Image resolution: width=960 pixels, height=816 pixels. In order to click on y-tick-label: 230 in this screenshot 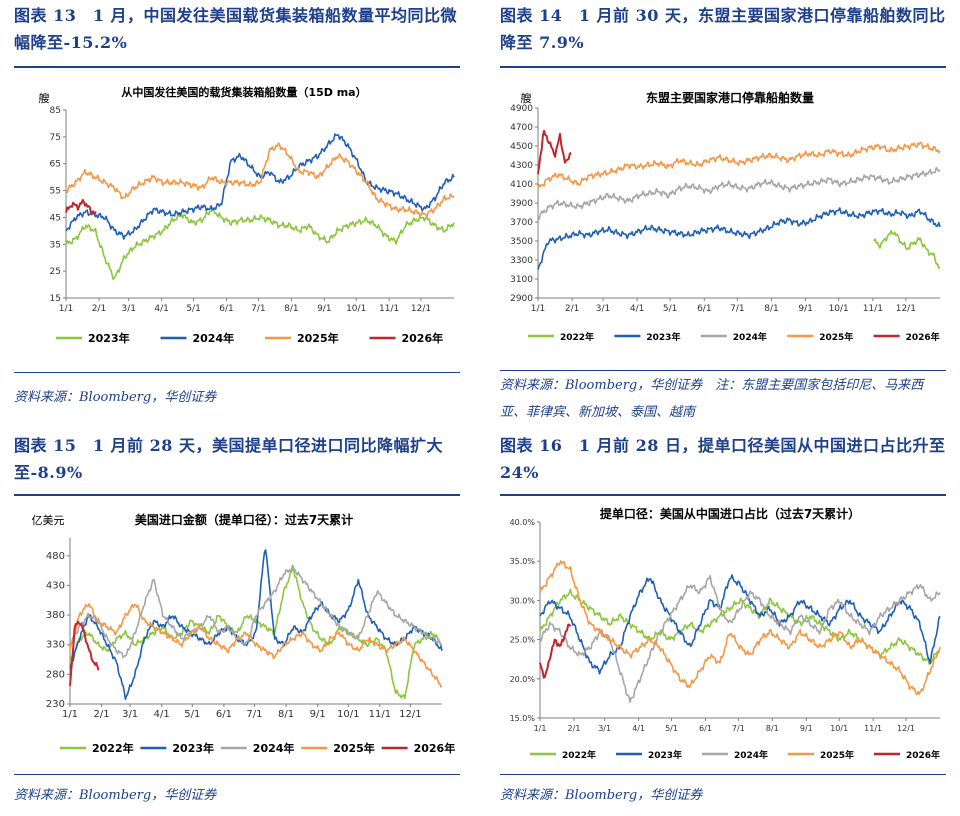, I will do `click(55, 704)`.